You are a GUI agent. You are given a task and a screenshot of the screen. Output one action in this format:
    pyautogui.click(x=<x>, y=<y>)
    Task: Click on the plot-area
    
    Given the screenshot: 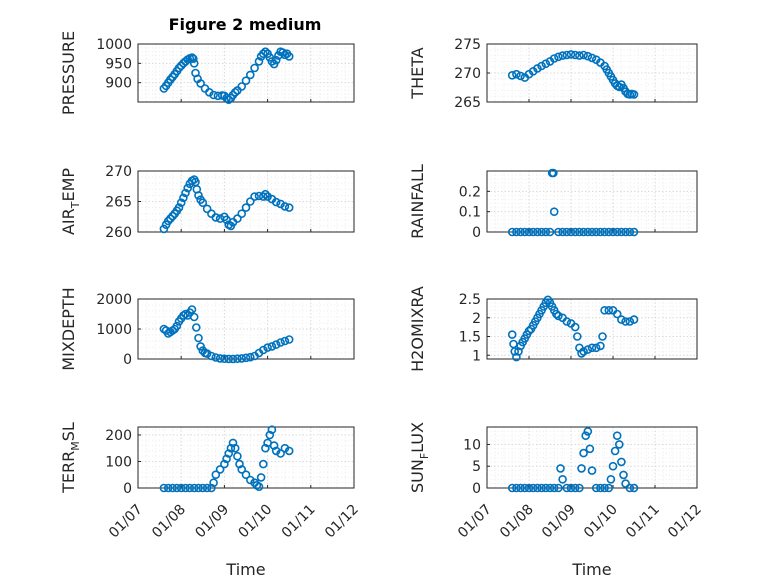 What is the action you would take?
    pyautogui.click(x=592, y=201)
    